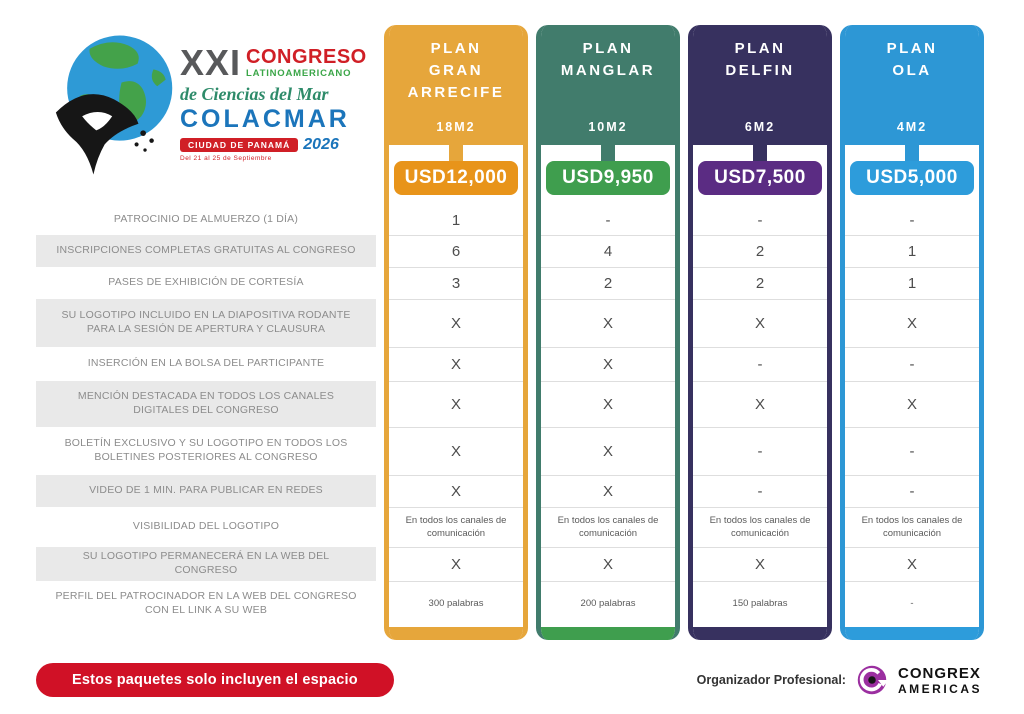 The image size is (1024, 714). What do you see at coordinates (456, 127) in the screenshot?
I see `plan-size: 18M2` at bounding box center [456, 127].